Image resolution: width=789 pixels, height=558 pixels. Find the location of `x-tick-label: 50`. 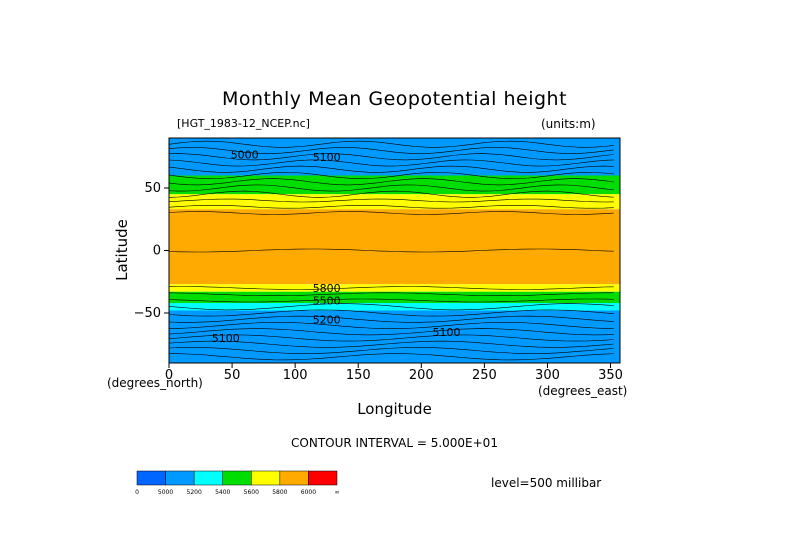

x-tick-label: 50 is located at coordinates (232, 375).